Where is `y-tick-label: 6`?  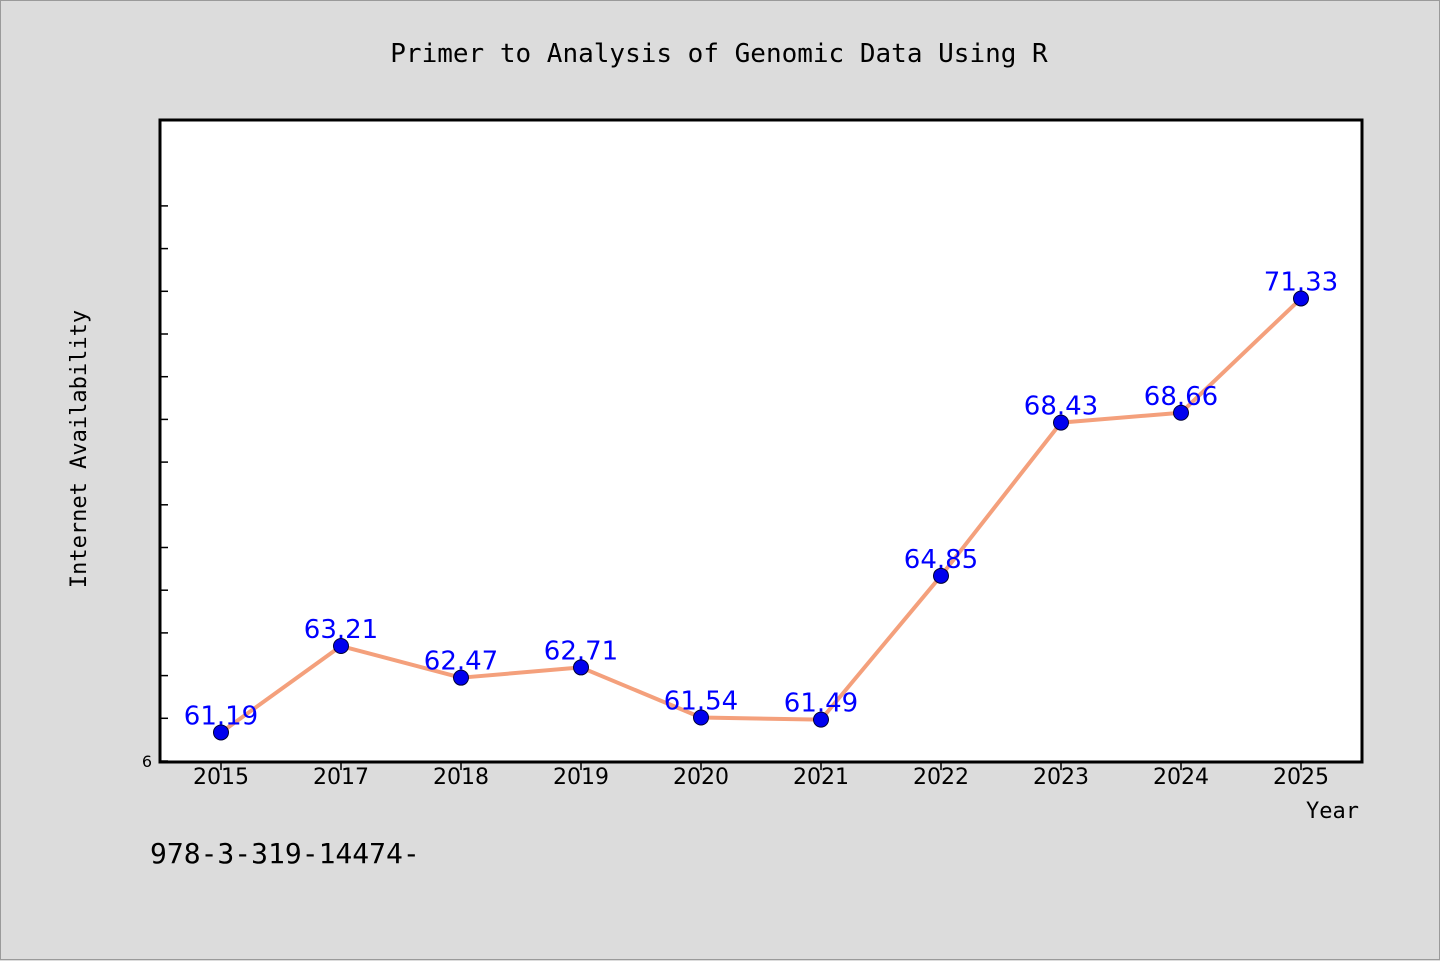 y-tick-label: 6 is located at coordinates (147, 761).